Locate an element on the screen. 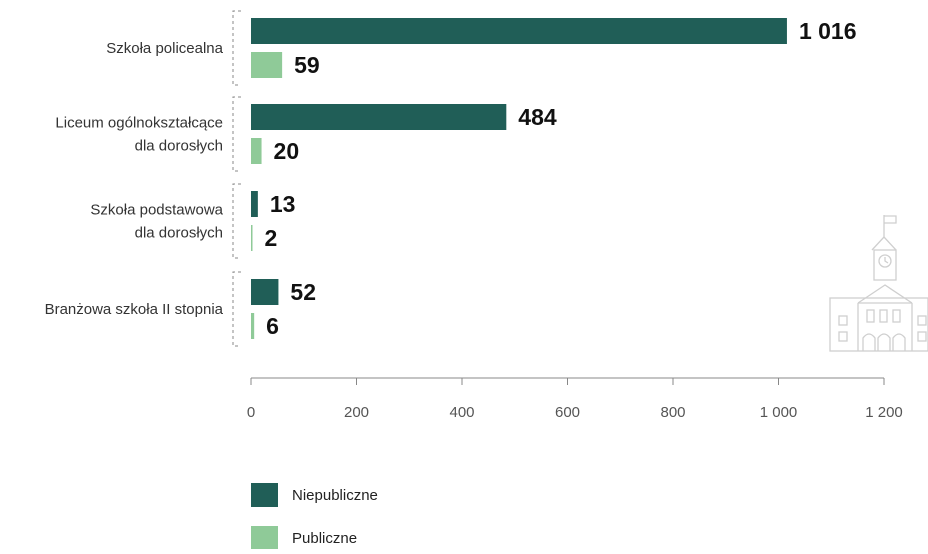 This screenshot has height=554, width=928. legend-label: Publiczne is located at coordinates (324, 538).